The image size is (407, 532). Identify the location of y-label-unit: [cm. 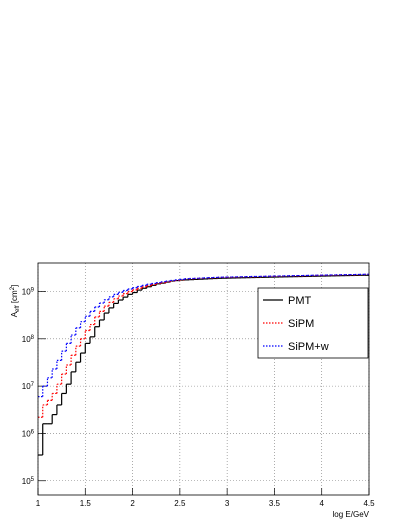
(14, 297).